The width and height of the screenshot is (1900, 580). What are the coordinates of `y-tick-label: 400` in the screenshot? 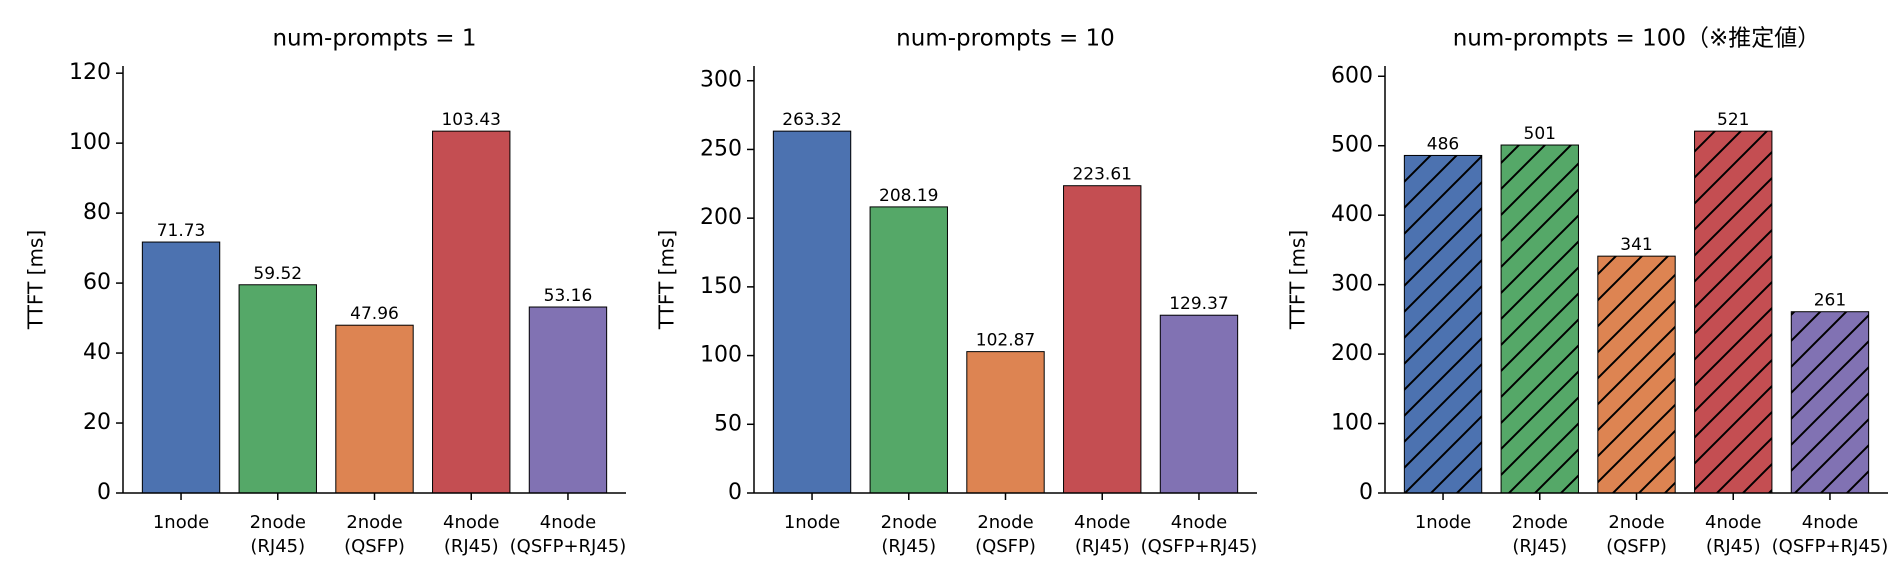 It's located at (1352, 214).